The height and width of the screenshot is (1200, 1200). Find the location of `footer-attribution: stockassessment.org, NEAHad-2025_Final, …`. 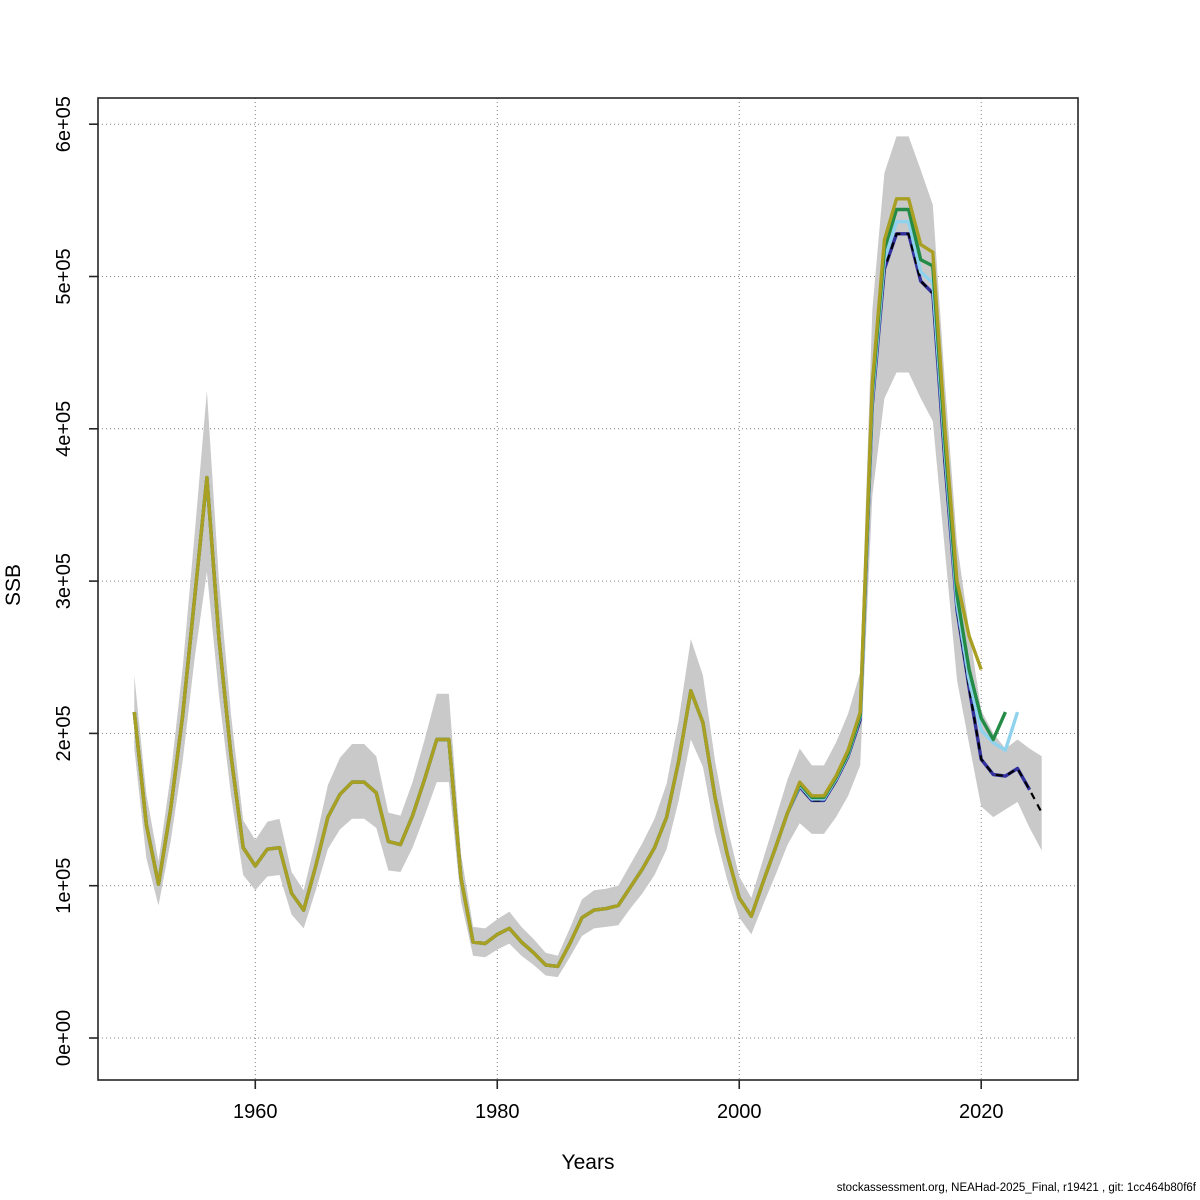

footer-attribution: stockassessment.org, NEAHad-2025_Final, … is located at coordinates (1017, 1188).